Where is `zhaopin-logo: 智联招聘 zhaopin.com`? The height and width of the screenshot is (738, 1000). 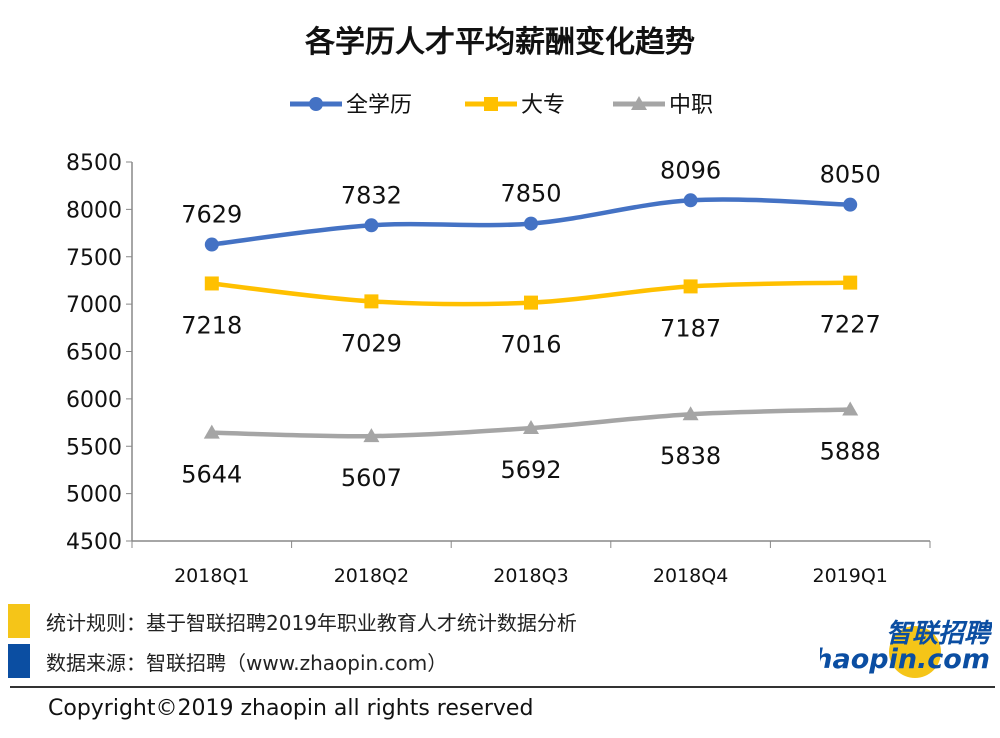 zhaopin-logo: 智联招聘 zhaopin.com is located at coordinates (906, 648).